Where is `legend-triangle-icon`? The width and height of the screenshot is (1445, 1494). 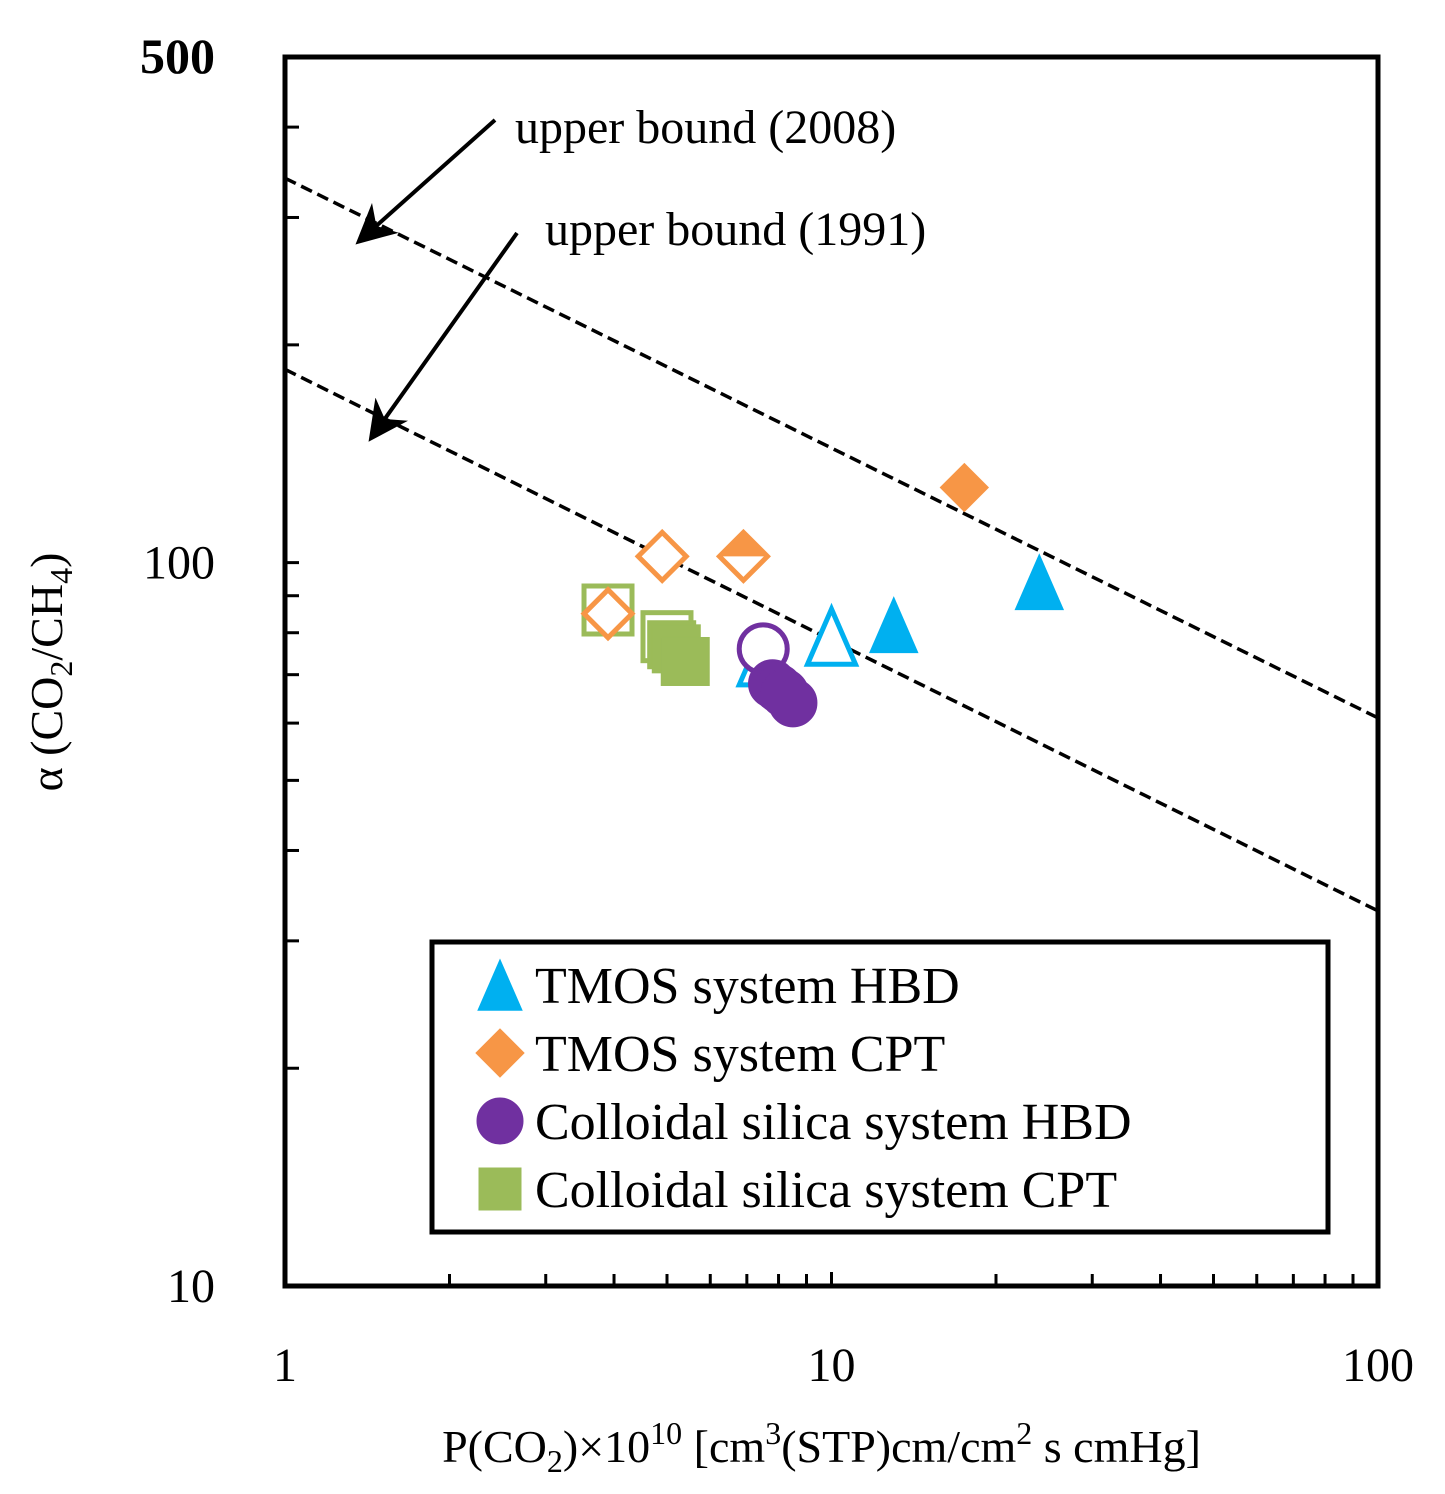
legend-triangle-icon is located at coordinates (500, 984).